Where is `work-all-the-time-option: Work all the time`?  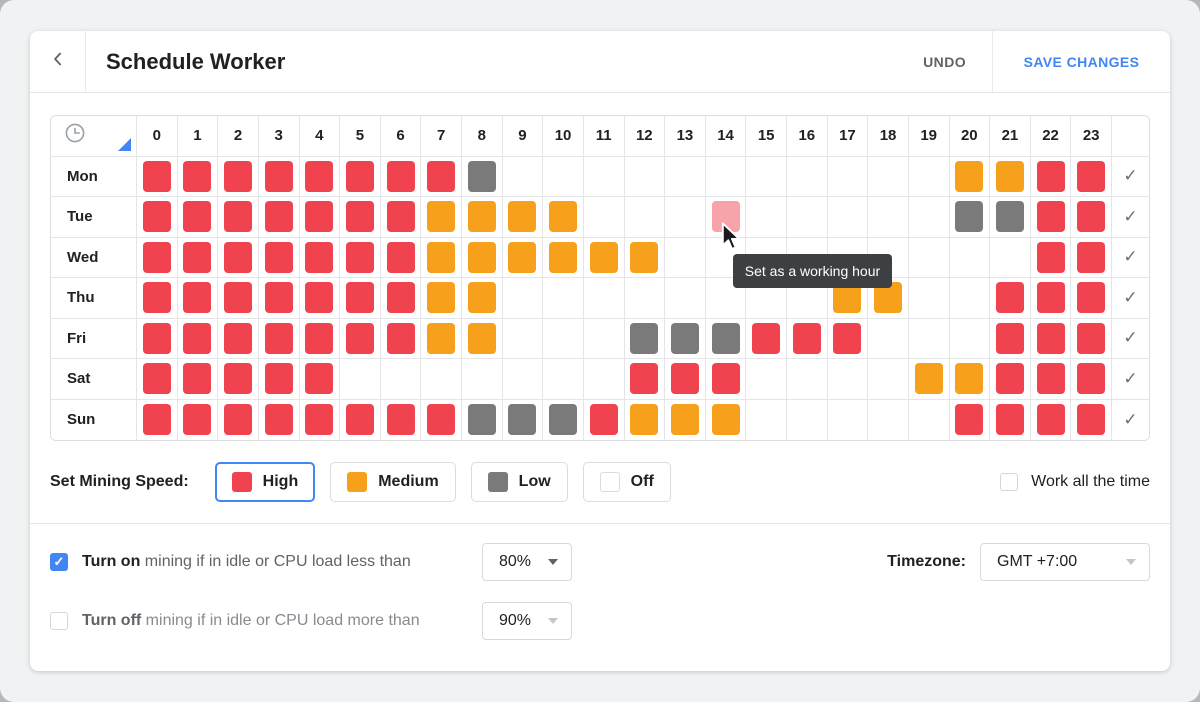 work-all-the-time-option: Work all the time is located at coordinates (1075, 482).